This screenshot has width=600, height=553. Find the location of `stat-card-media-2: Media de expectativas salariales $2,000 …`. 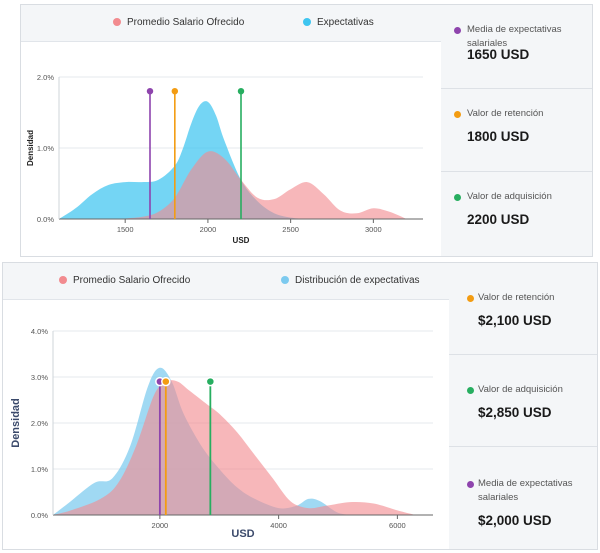

stat-card-media-2: Media de expectativas salariales $2,000 … is located at coordinates (523, 498).